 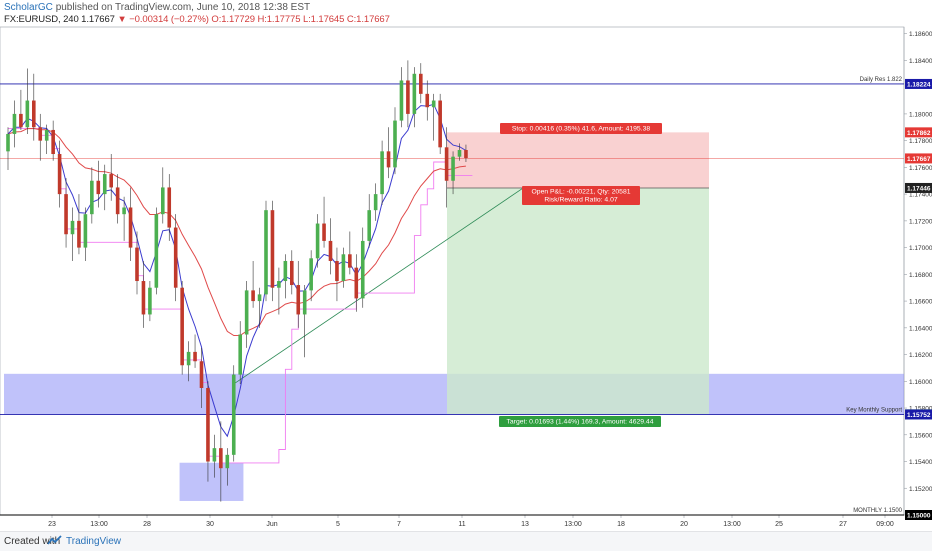 What do you see at coordinates (94, 541) in the screenshot?
I see `tradingview-brand-link: TradingView` at bounding box center [94, 541].